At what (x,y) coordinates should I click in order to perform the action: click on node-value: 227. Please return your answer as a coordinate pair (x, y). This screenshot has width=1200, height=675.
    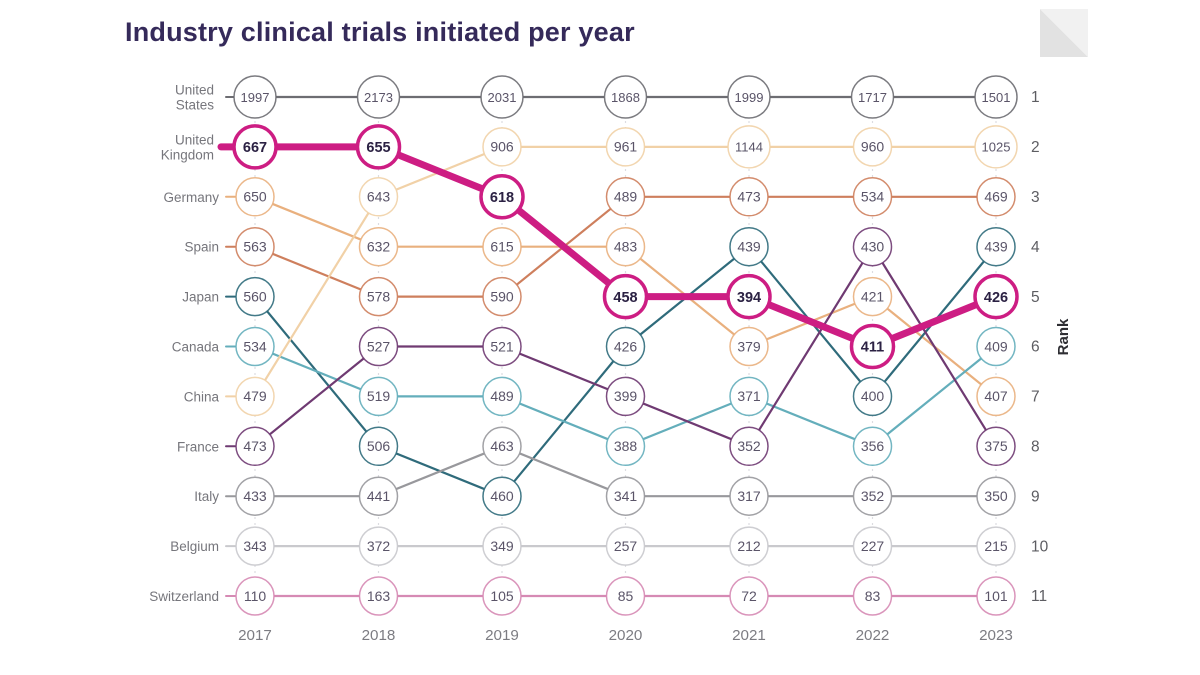
    Looking at the image, I should click on (873, 546).